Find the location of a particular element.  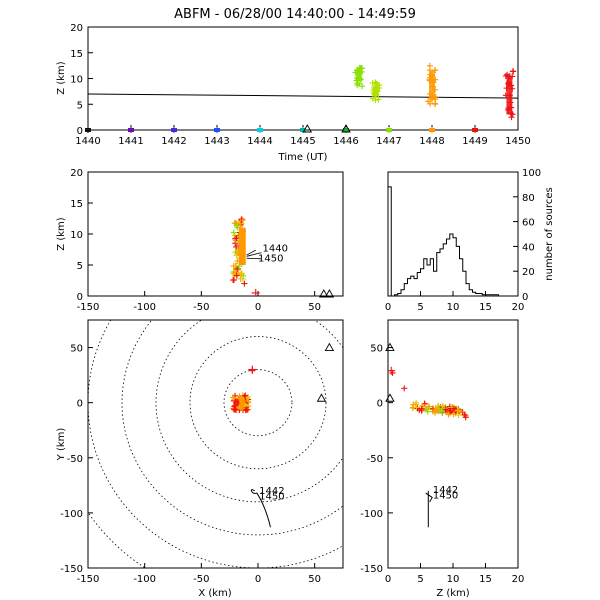

x-tick-label: 10 is located at coordinates (453, 307).